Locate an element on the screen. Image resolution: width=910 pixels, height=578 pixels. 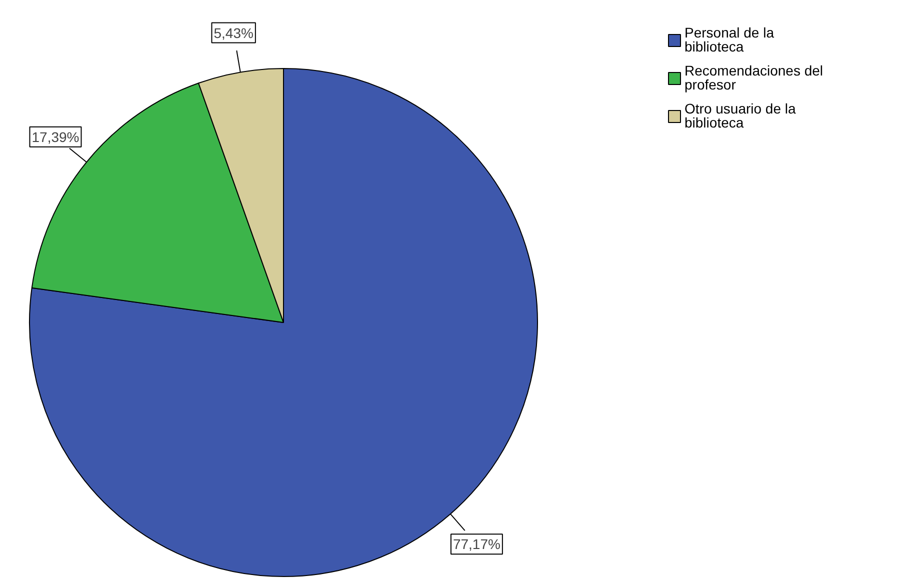
data-label: 5,43% is located at coordinates (234, 32).